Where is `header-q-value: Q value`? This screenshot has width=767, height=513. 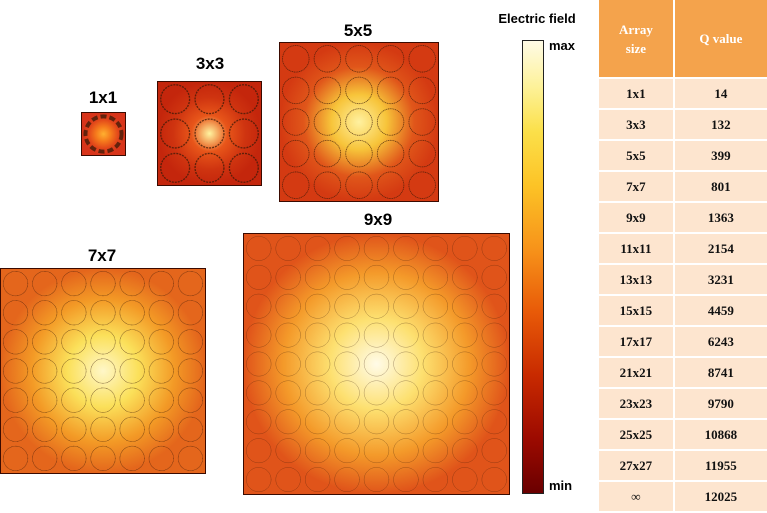 header-q-value: Q value is located at coordinates (720, 39).